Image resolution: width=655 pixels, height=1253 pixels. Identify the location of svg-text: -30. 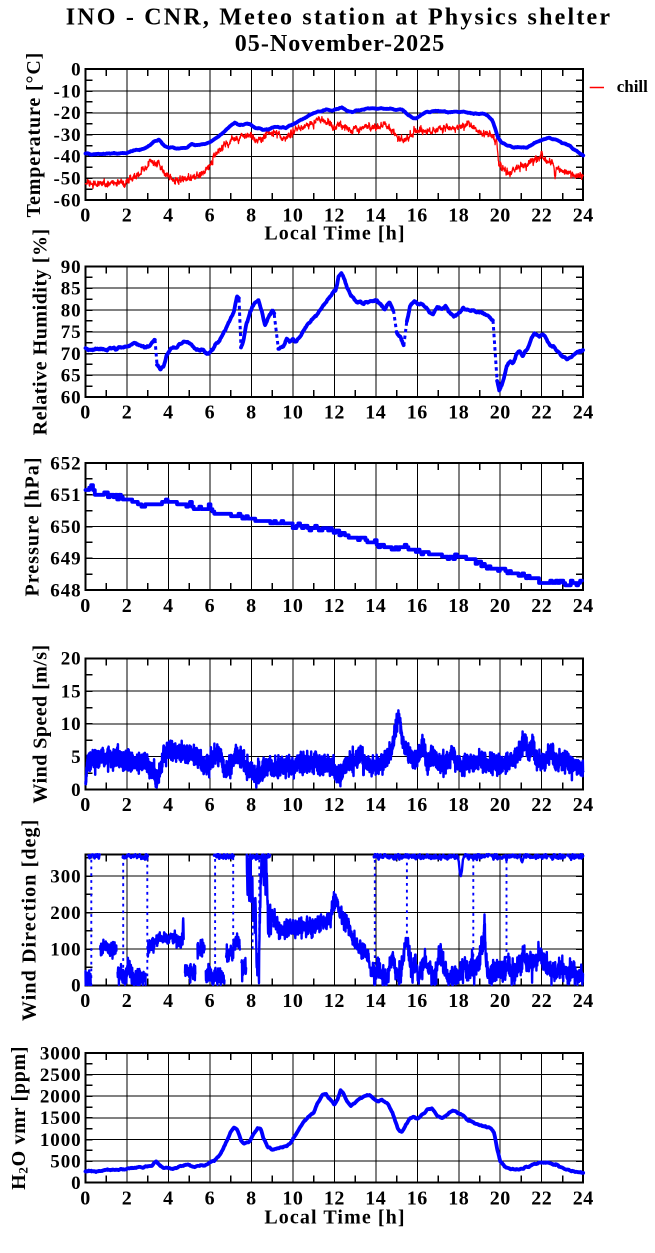
(67, 135).